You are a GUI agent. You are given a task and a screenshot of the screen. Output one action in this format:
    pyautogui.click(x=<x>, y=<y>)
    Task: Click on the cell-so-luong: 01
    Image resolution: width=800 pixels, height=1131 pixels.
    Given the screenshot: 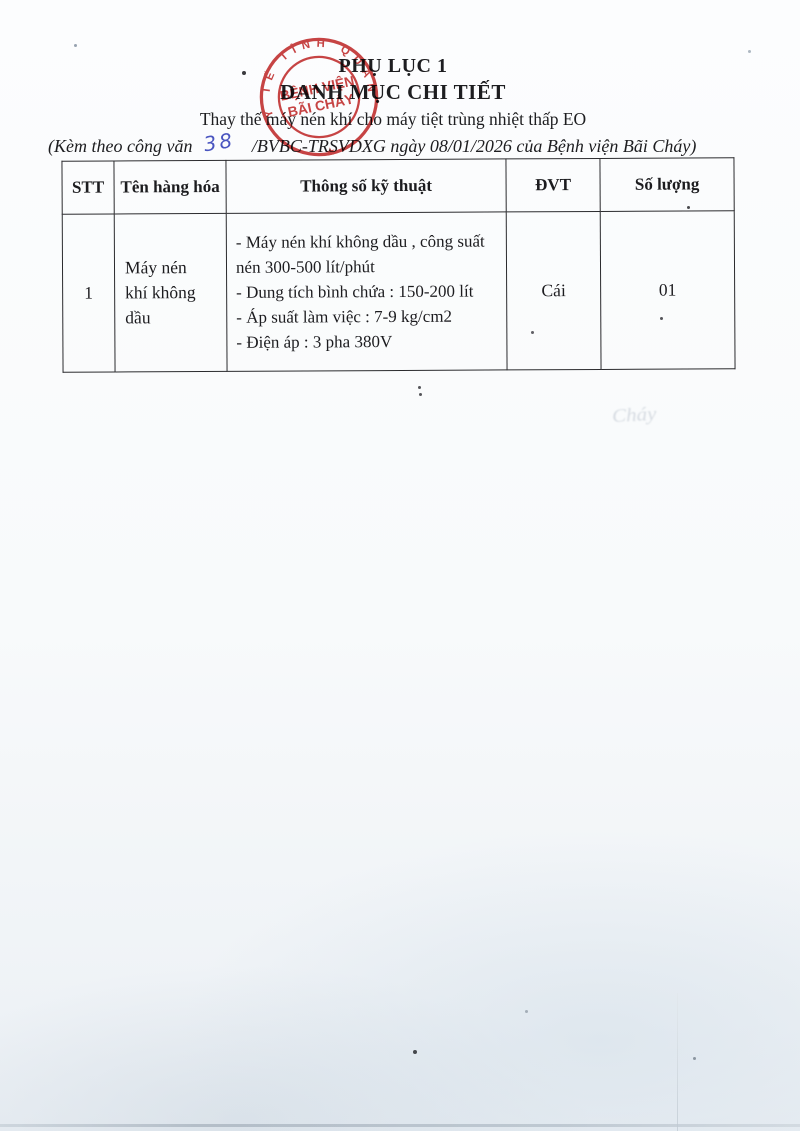 What is the action you would take?
    pyautogui.click(x=668, y=290)
    